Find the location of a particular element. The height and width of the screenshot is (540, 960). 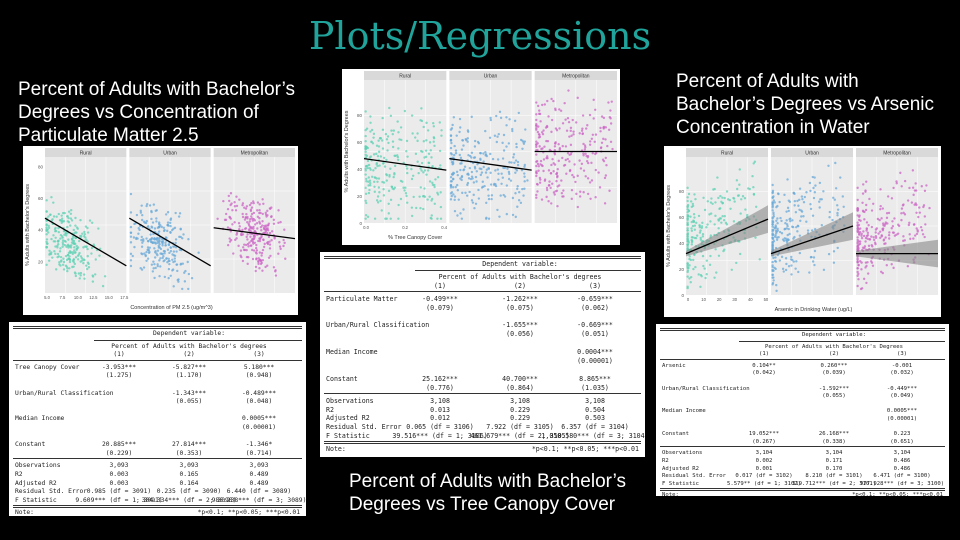

y-tick-label: 40 is located at coordinates (41, 230).